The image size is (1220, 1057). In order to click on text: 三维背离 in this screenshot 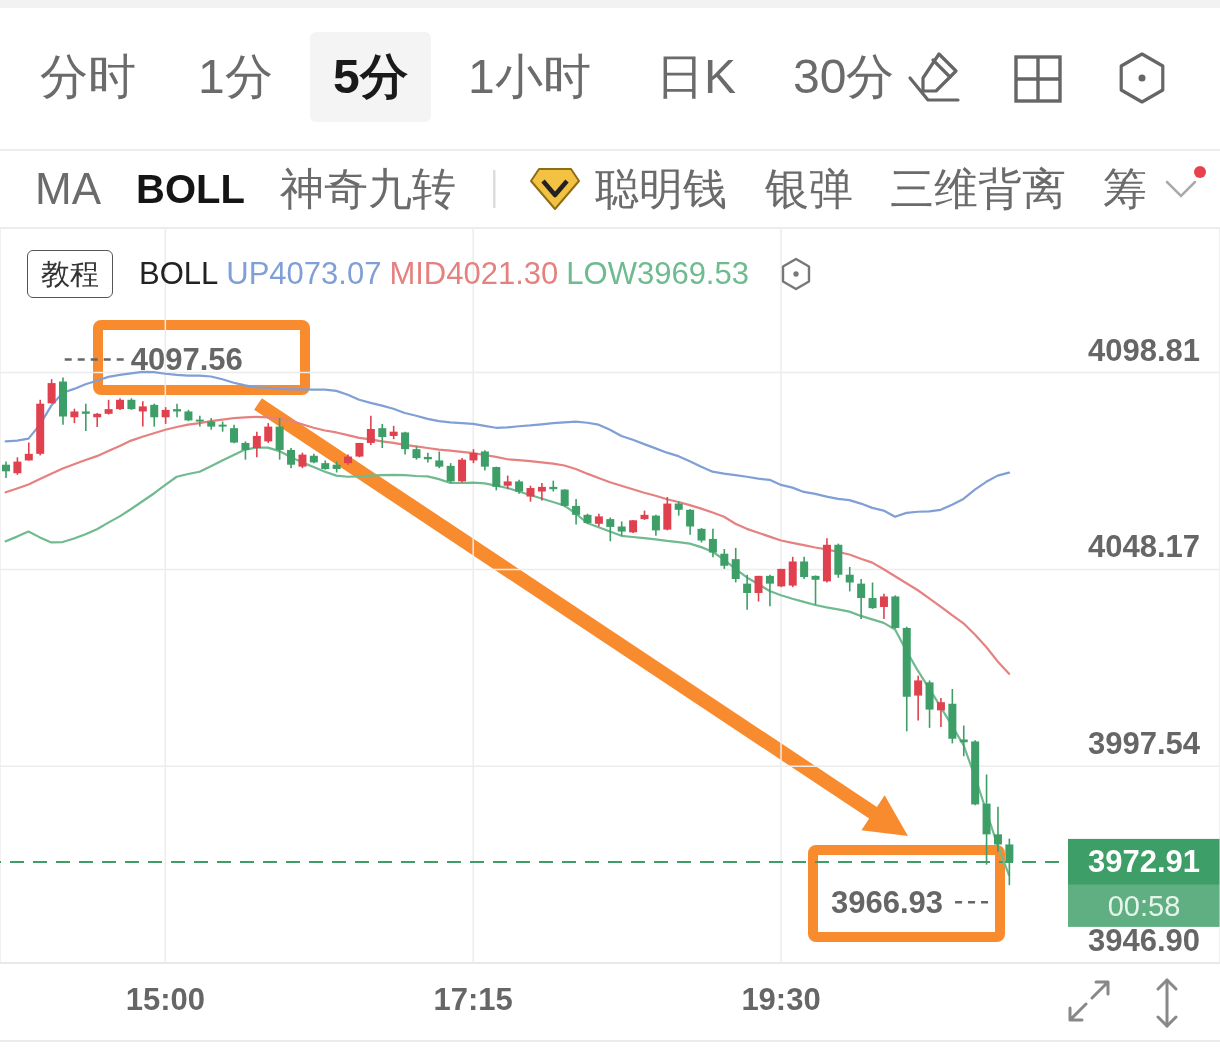, I will do `click(978, 189)`.